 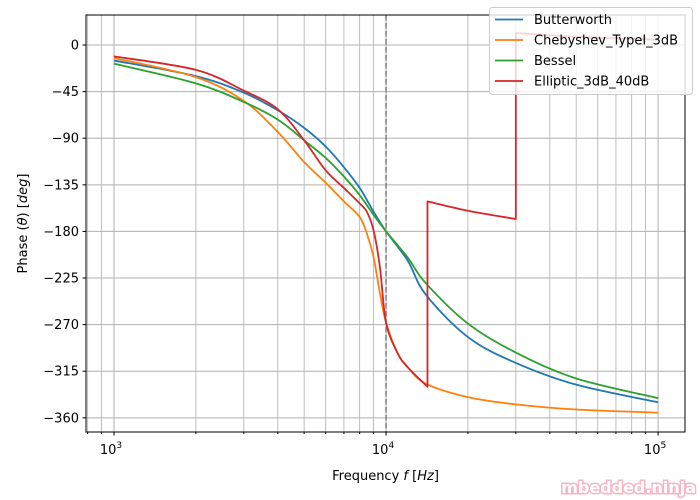 I want to click on x-tick-label: 104, so click(x=383, y=449).